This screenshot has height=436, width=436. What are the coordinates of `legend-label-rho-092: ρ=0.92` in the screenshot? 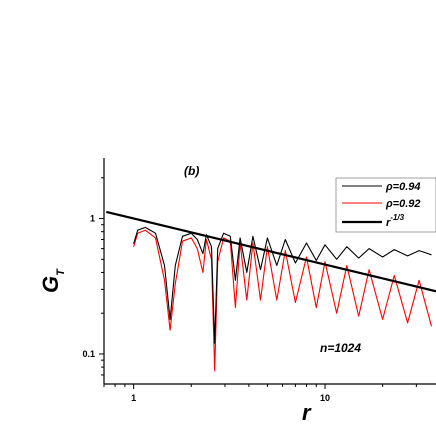 It's located at (403, 204).